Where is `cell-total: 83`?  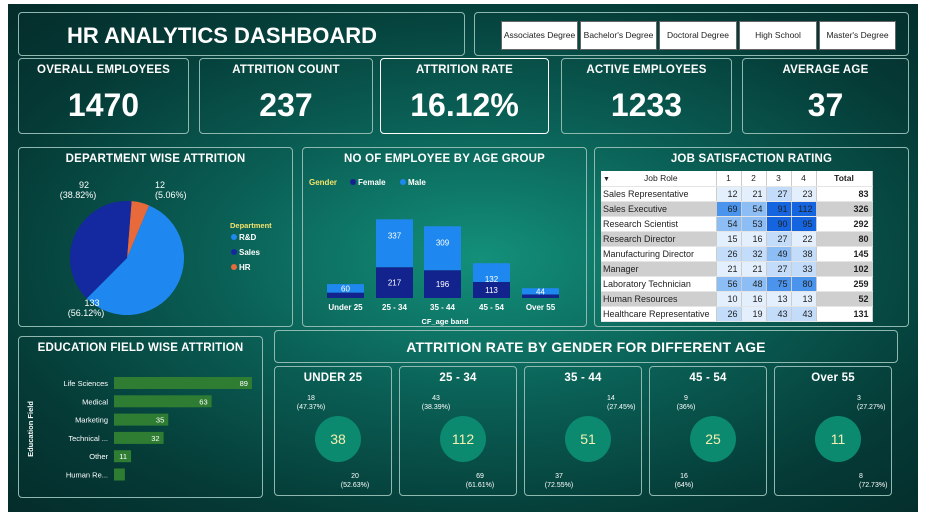
cell-total: 83 is located at coordinates (844, 194).